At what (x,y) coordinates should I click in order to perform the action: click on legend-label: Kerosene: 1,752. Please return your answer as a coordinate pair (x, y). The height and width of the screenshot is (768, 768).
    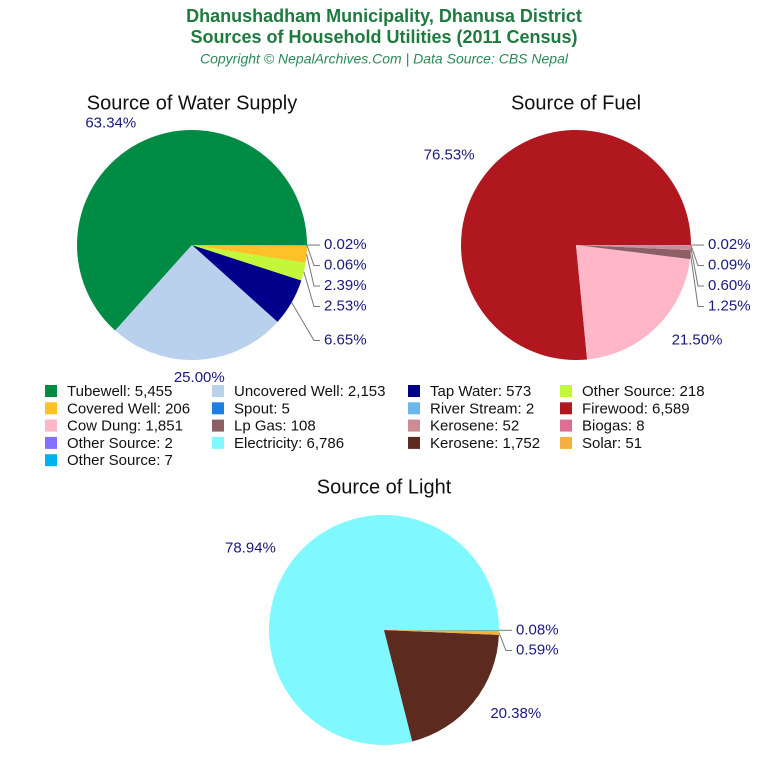
    Looking at the image, I should click on (485, 443).